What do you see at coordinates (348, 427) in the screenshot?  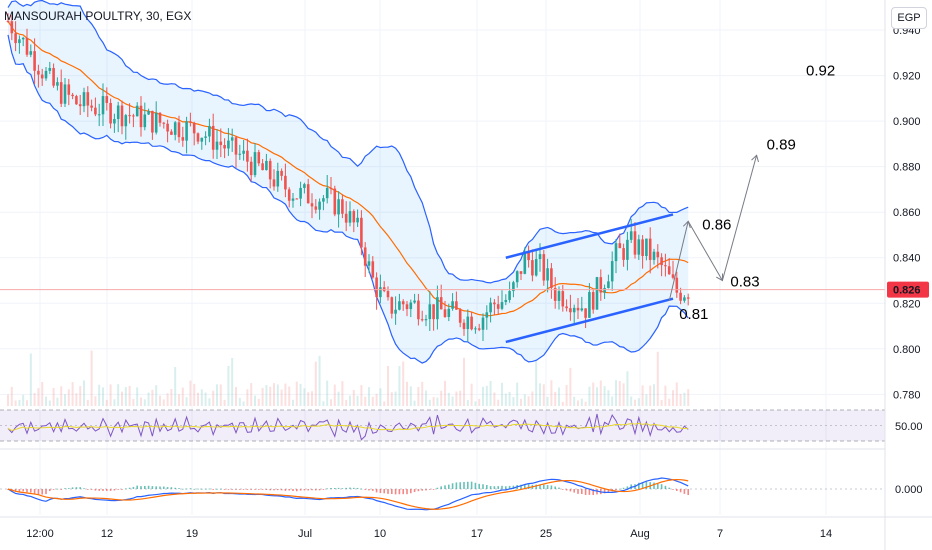 I see `rsi-ma-line` at bounding box center [348, 427].